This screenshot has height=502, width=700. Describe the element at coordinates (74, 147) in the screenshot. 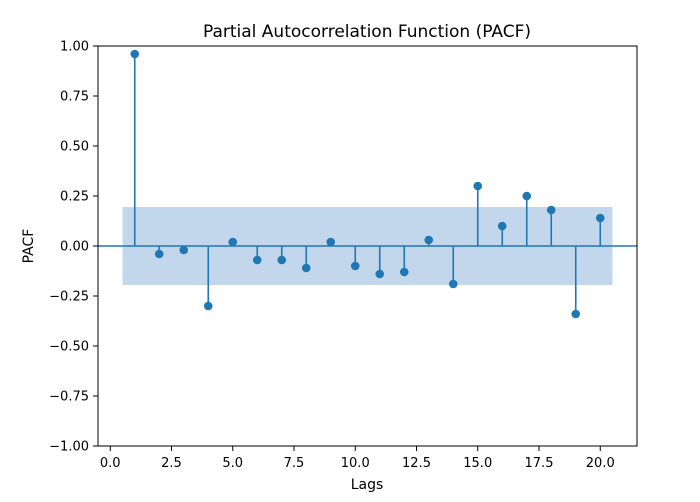

I see `y-tick-label: 0.50` at that location.